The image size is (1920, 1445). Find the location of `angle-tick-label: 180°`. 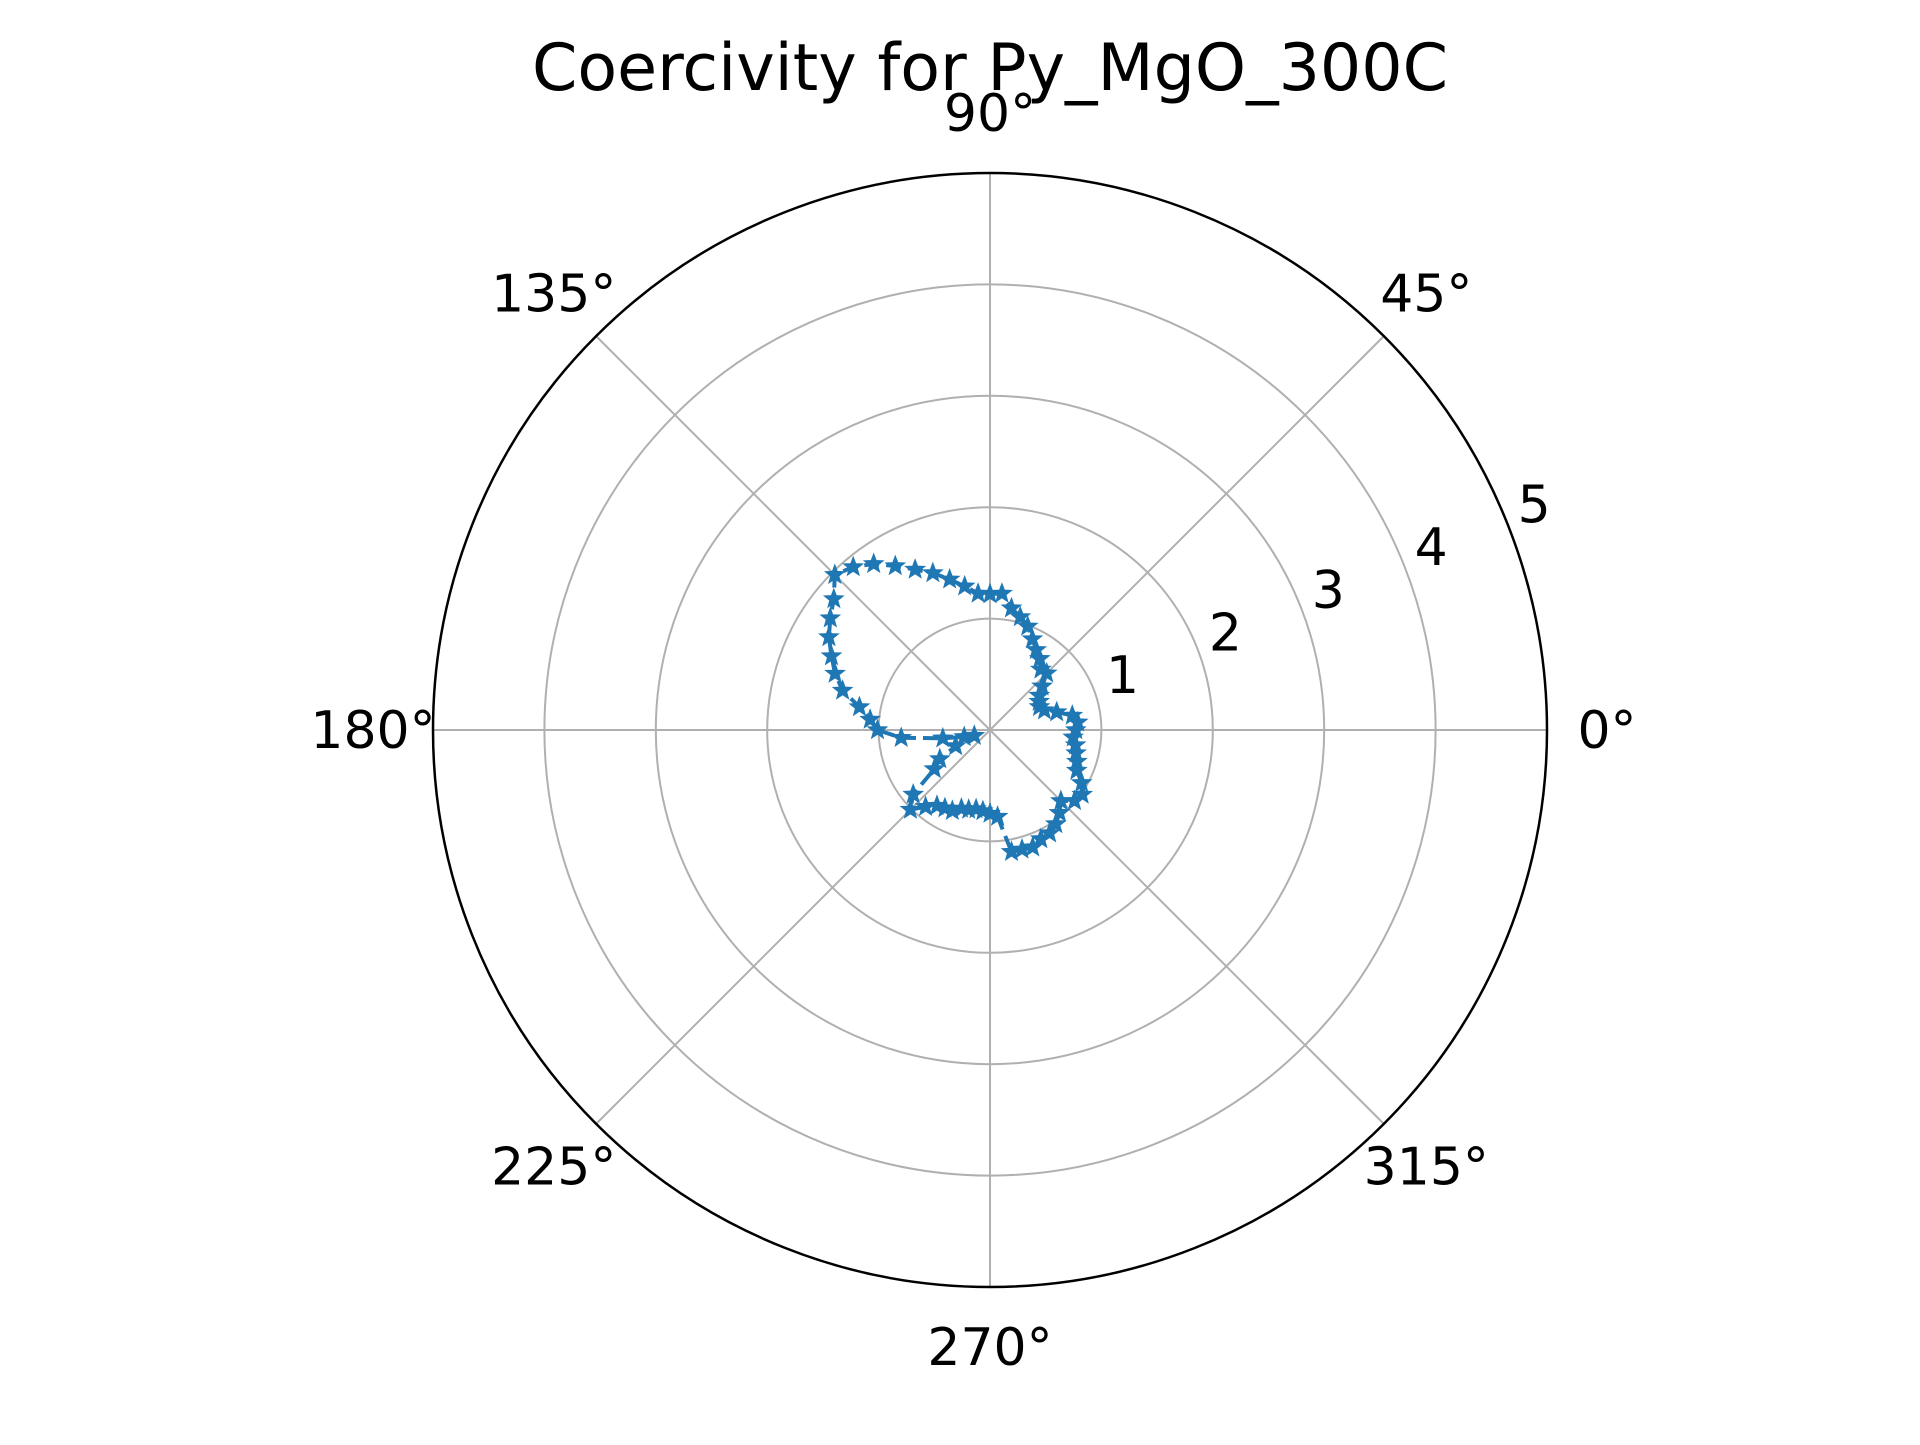

angle-tick-label: 180° is located at coordinates (372, 731).